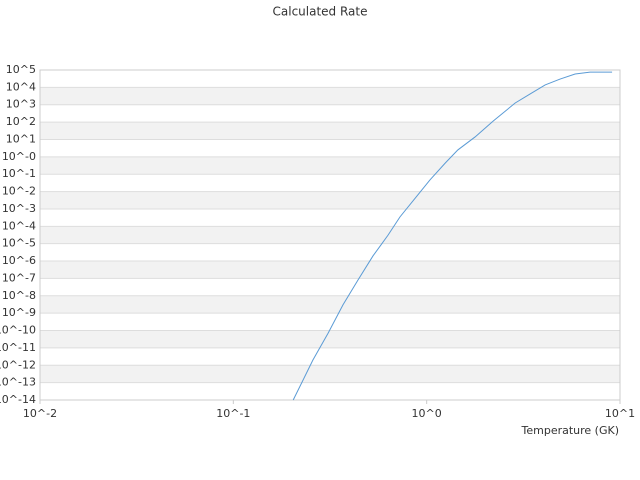 Image resolution: width=640 pixels, height=480 pixels. Describe the element at coordinates (18, 399) in the screenshot. I see `y-tick-label: 10^-14` at that location.